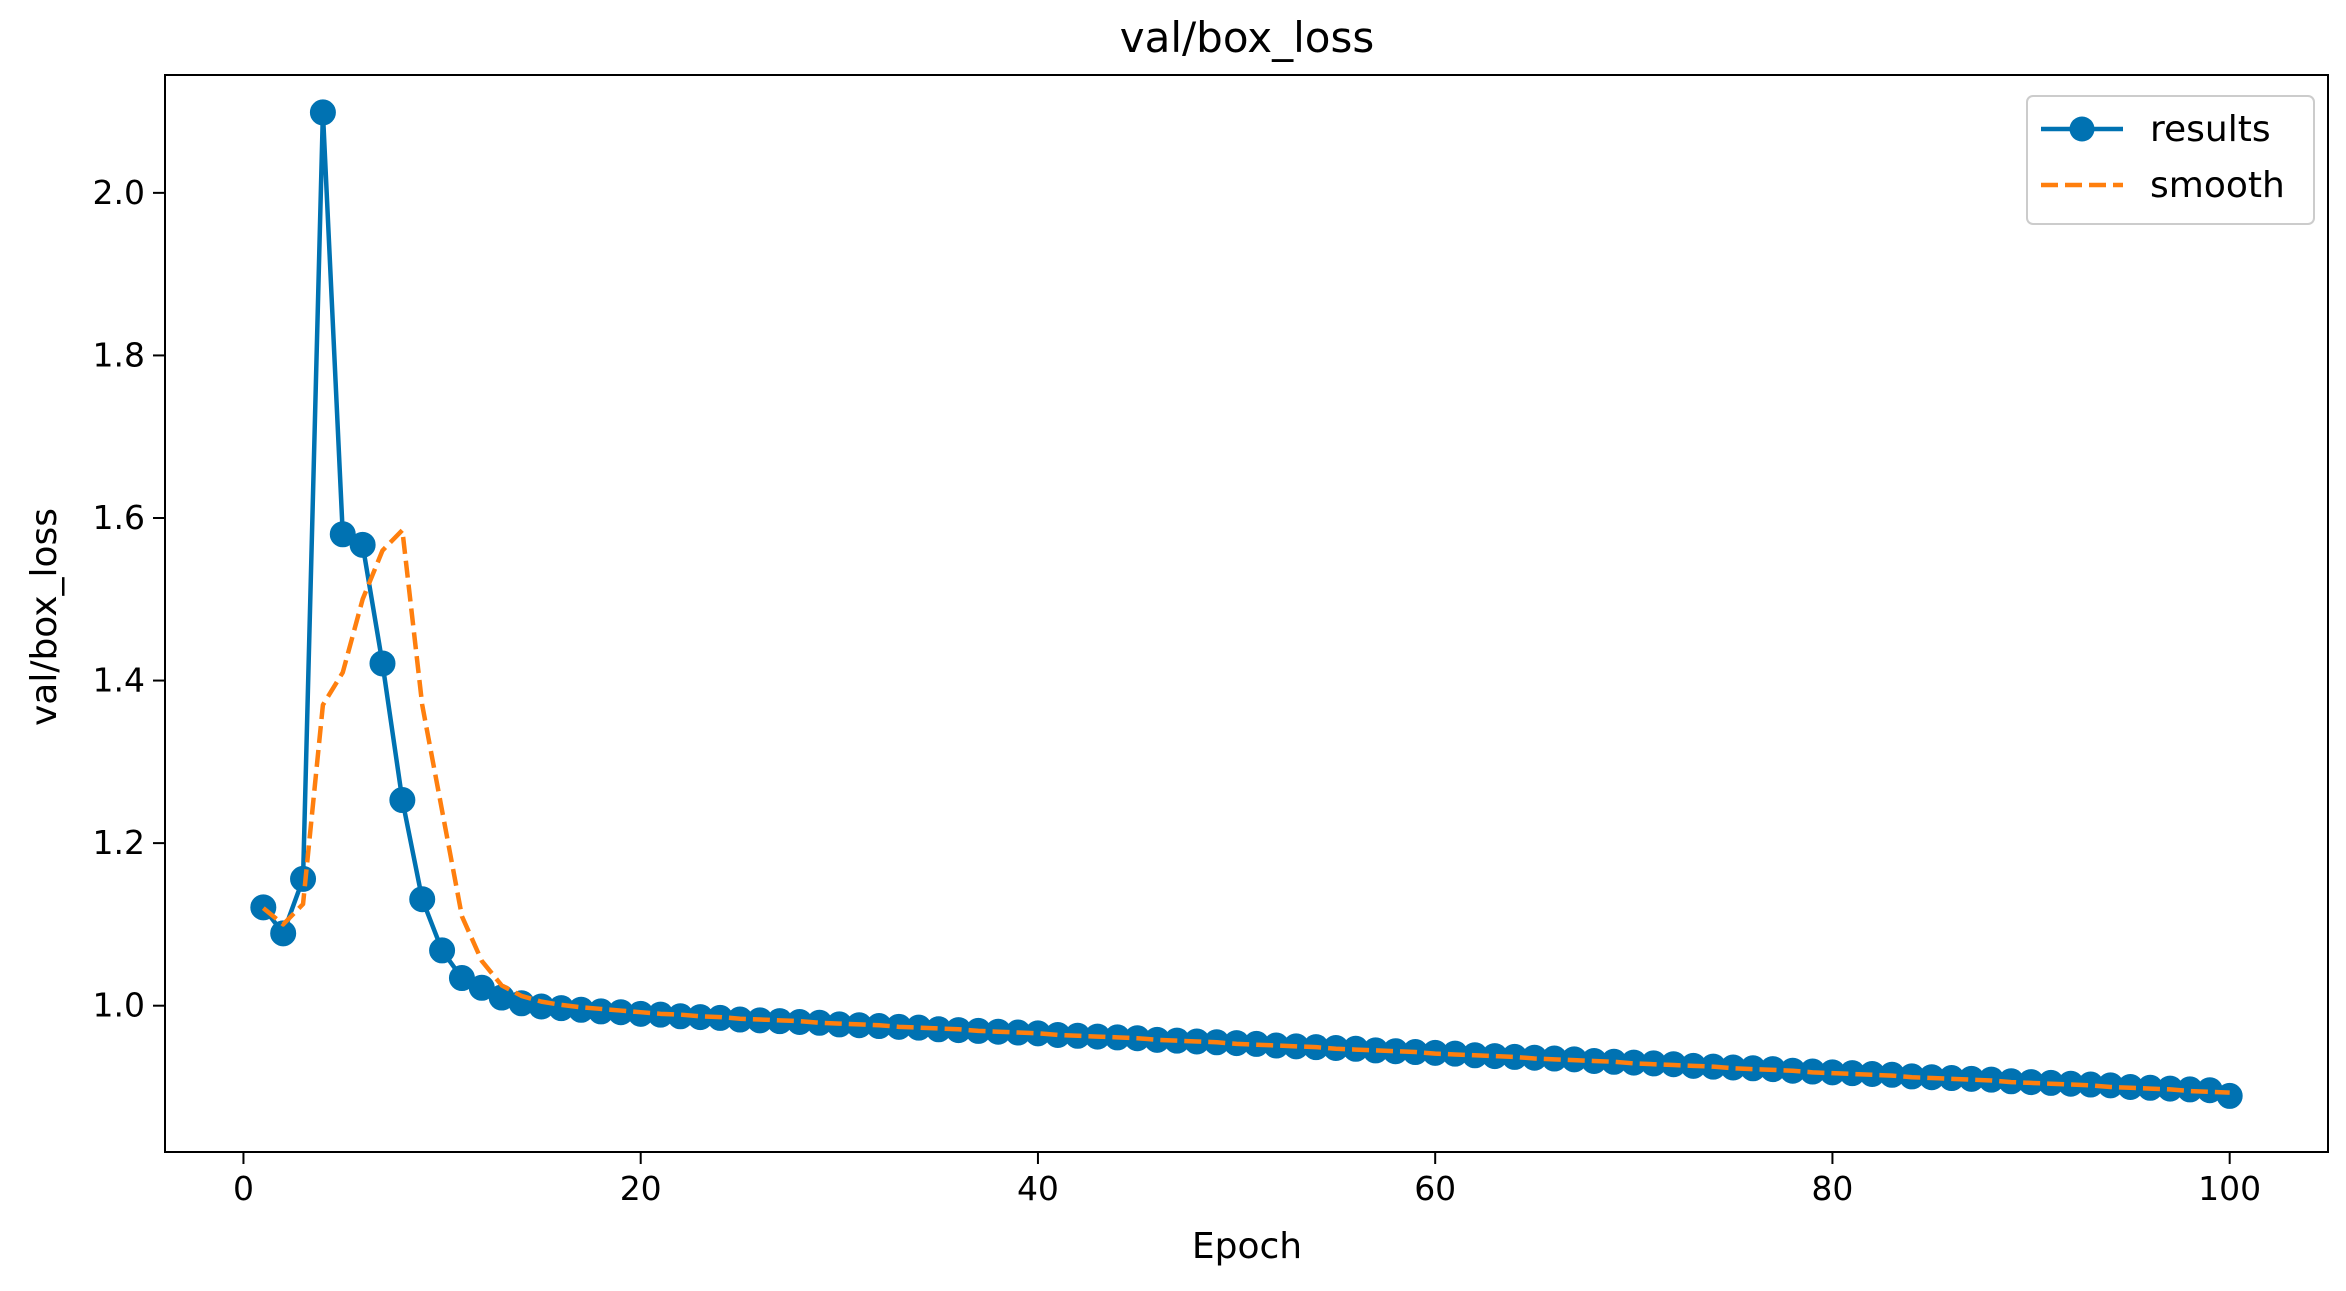 This screenshot has width=2346, height=1291. What do you see at coordinates (119, 192) in the screenshot?
I see `y-tick-label: 2.0` at bounding box center [119, 192].